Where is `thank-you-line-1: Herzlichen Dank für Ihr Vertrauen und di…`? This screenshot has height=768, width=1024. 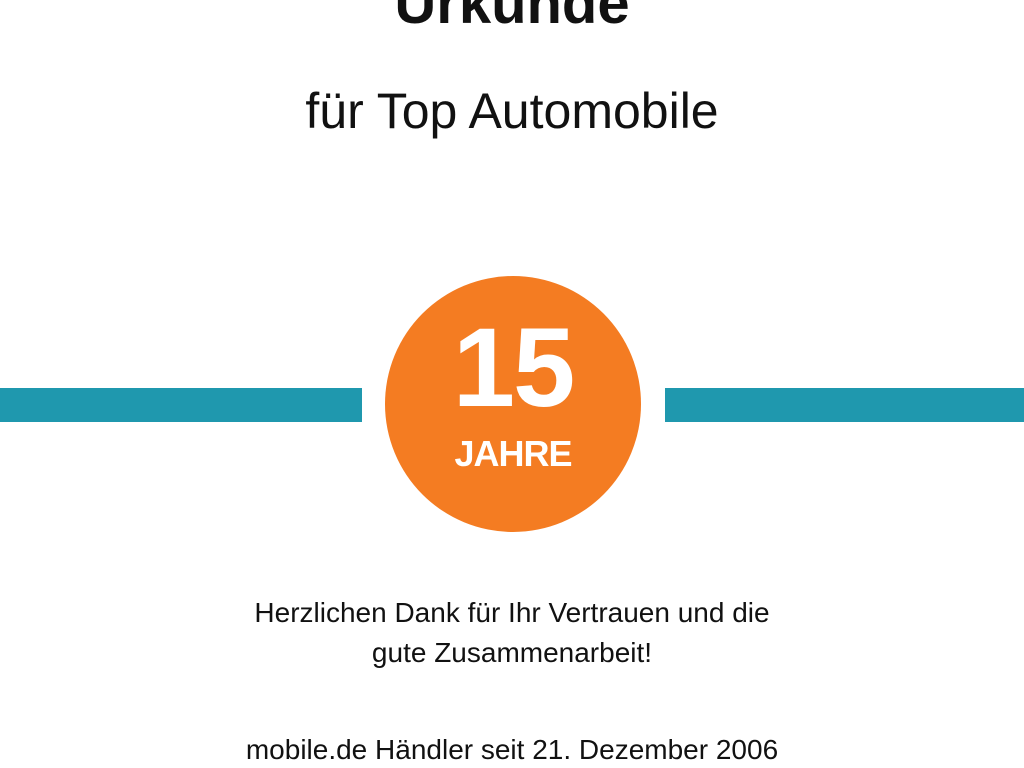 thank-you-line-1: Herzlichen Dank für Ihr Vertrauen und di… is located at coordinates (512, 612).